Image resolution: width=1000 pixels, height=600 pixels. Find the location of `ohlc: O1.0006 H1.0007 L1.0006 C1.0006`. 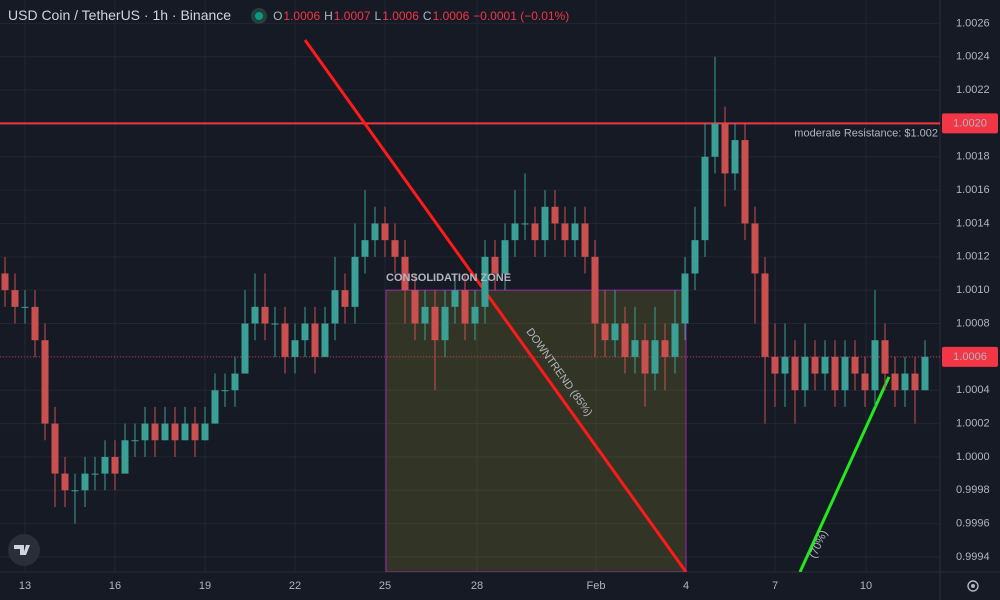

ohlc: O1.0006 H1.0007 L1.0006 C1.0006 is located at coordinates (371, 15).